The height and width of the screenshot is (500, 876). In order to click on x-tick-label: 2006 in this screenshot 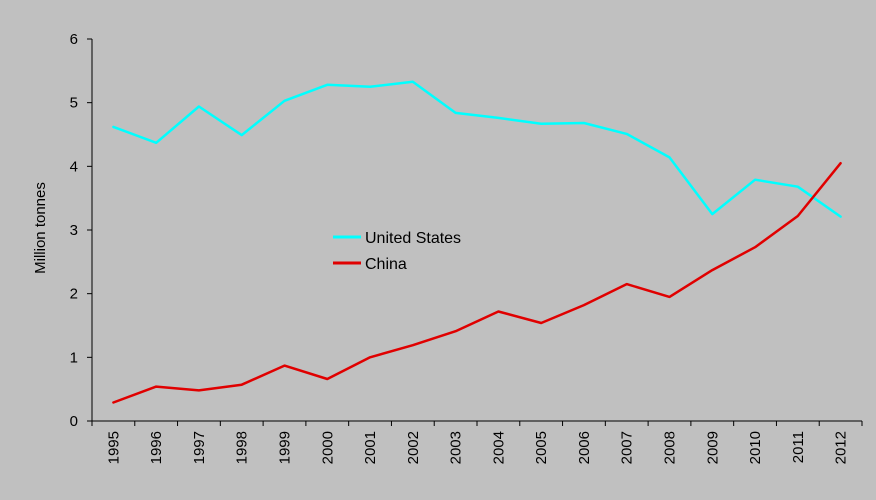, I will do `click(584, 447)`.